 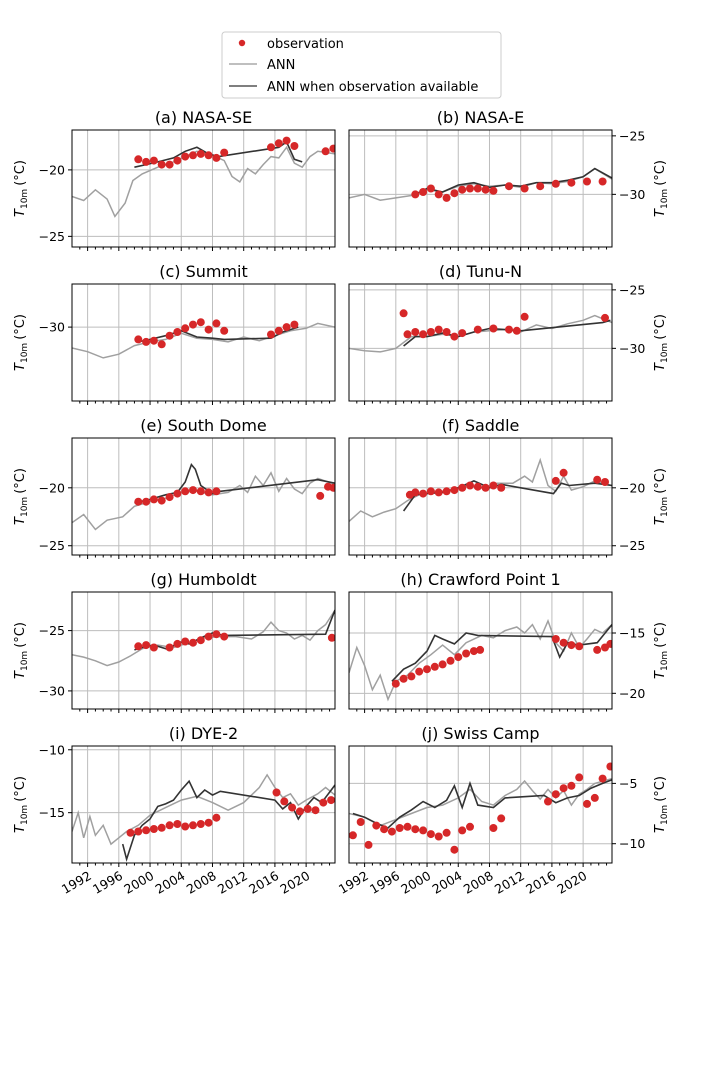 I want to click on legend-frame, so click(x=361, y=65).